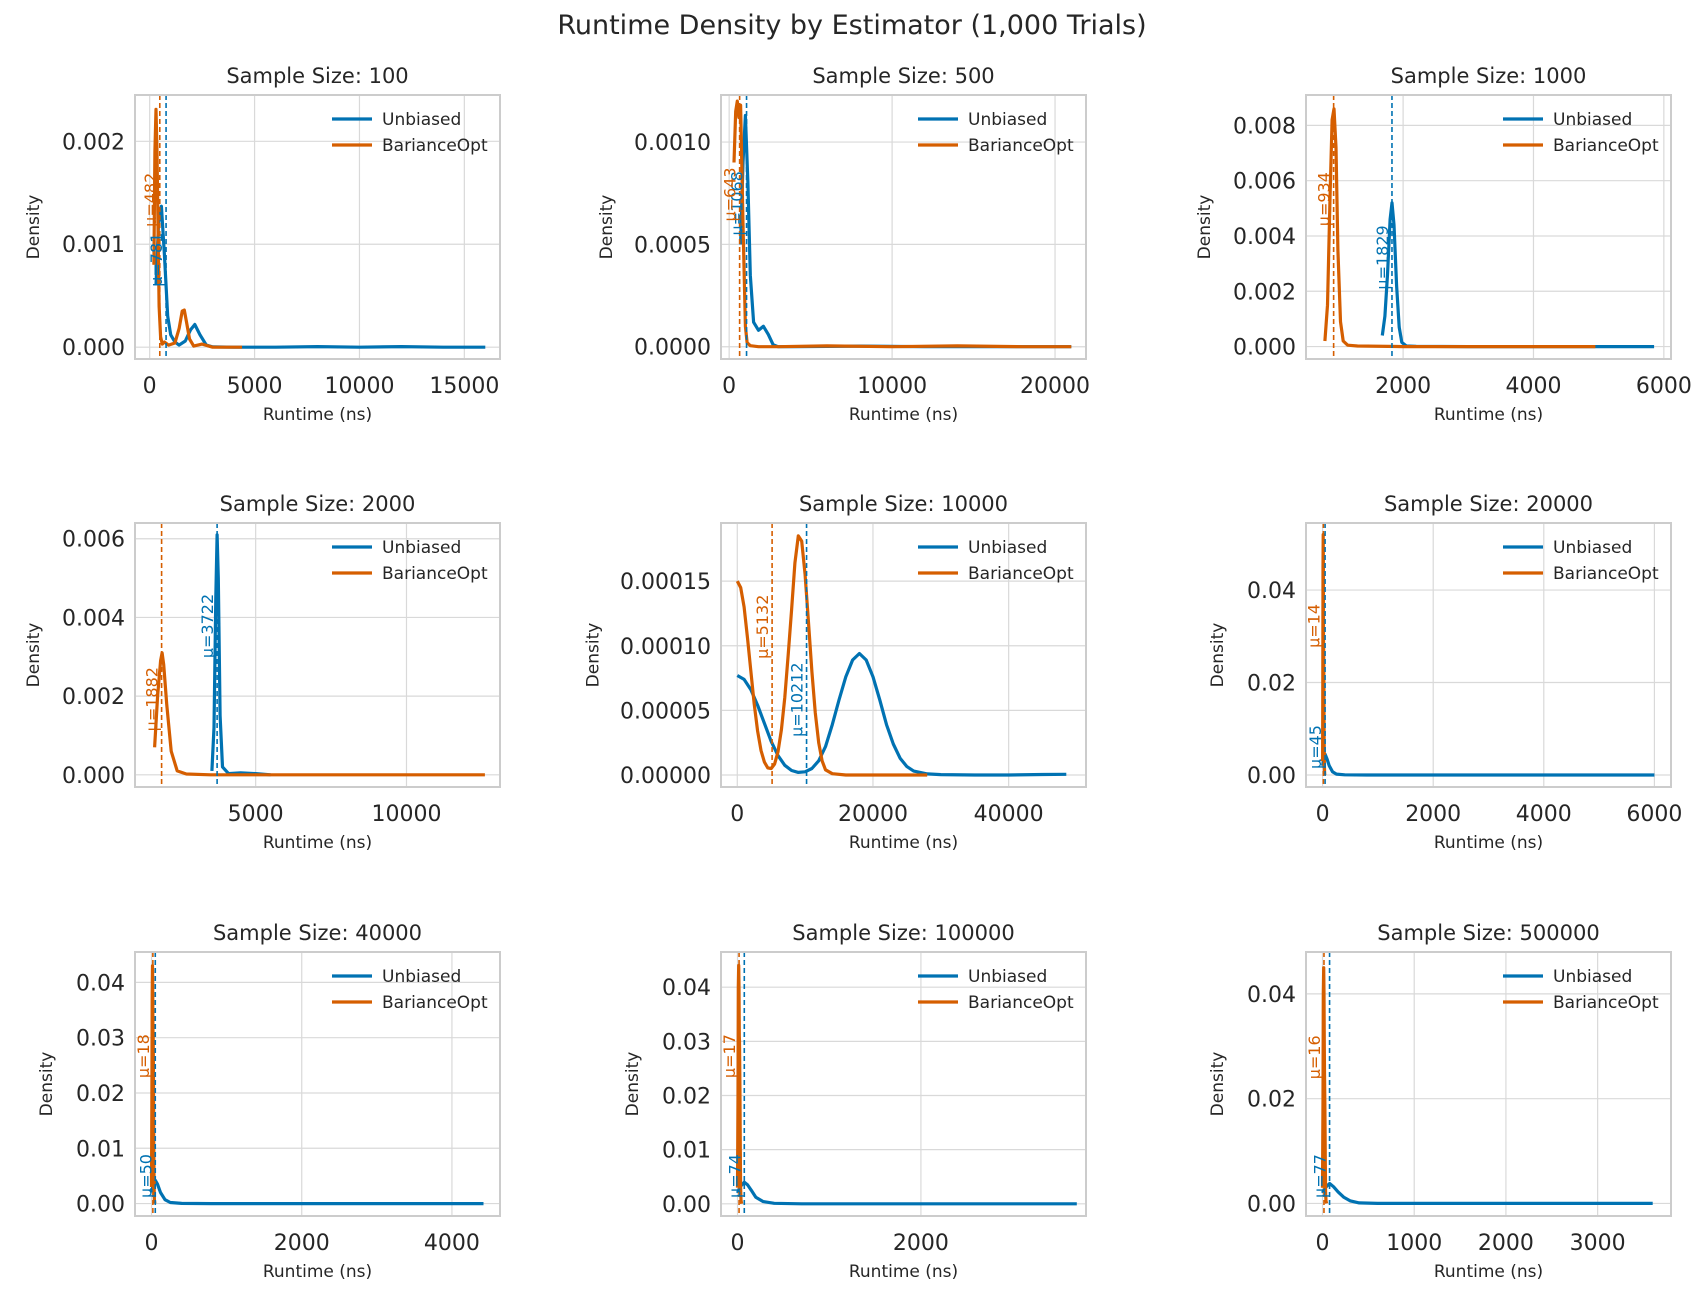 The height and width of the screenshot is (1297, 1704). Describe the element at coordinates (730, 194) in the screenshot. I see `mean-label-barianceopt: μ=643` at that location.